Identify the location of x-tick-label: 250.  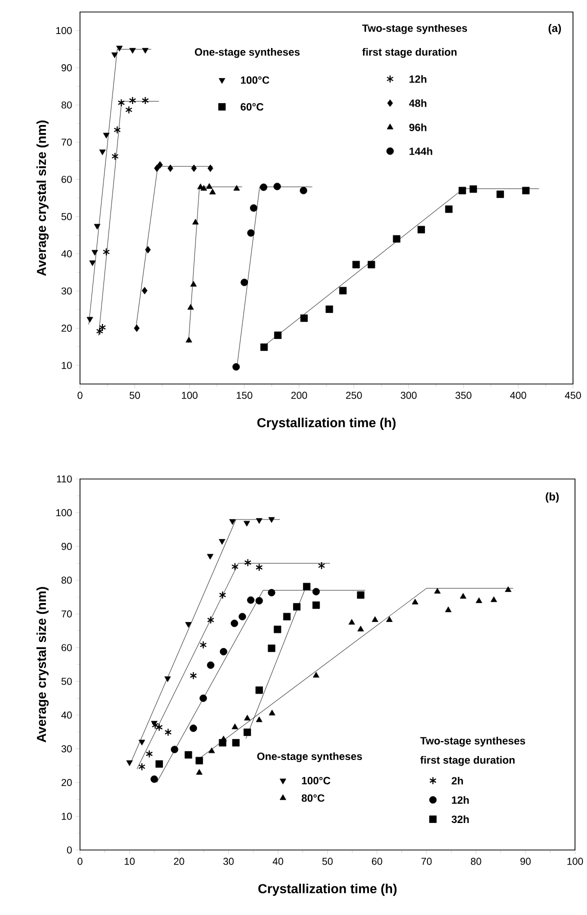
(354, 395).